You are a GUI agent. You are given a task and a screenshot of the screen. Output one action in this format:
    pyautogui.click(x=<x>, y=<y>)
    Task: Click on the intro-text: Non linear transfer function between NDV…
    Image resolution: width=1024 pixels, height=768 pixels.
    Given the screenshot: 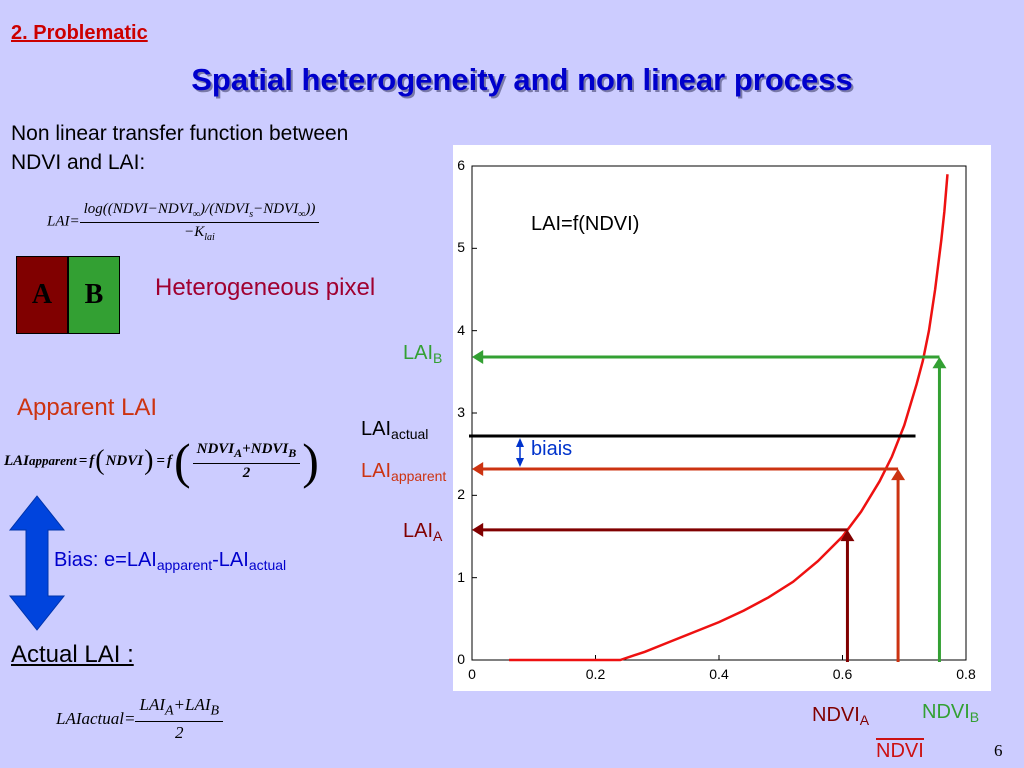 What is the action you would take?
    pyautogui.click(x=179, y=148)
    